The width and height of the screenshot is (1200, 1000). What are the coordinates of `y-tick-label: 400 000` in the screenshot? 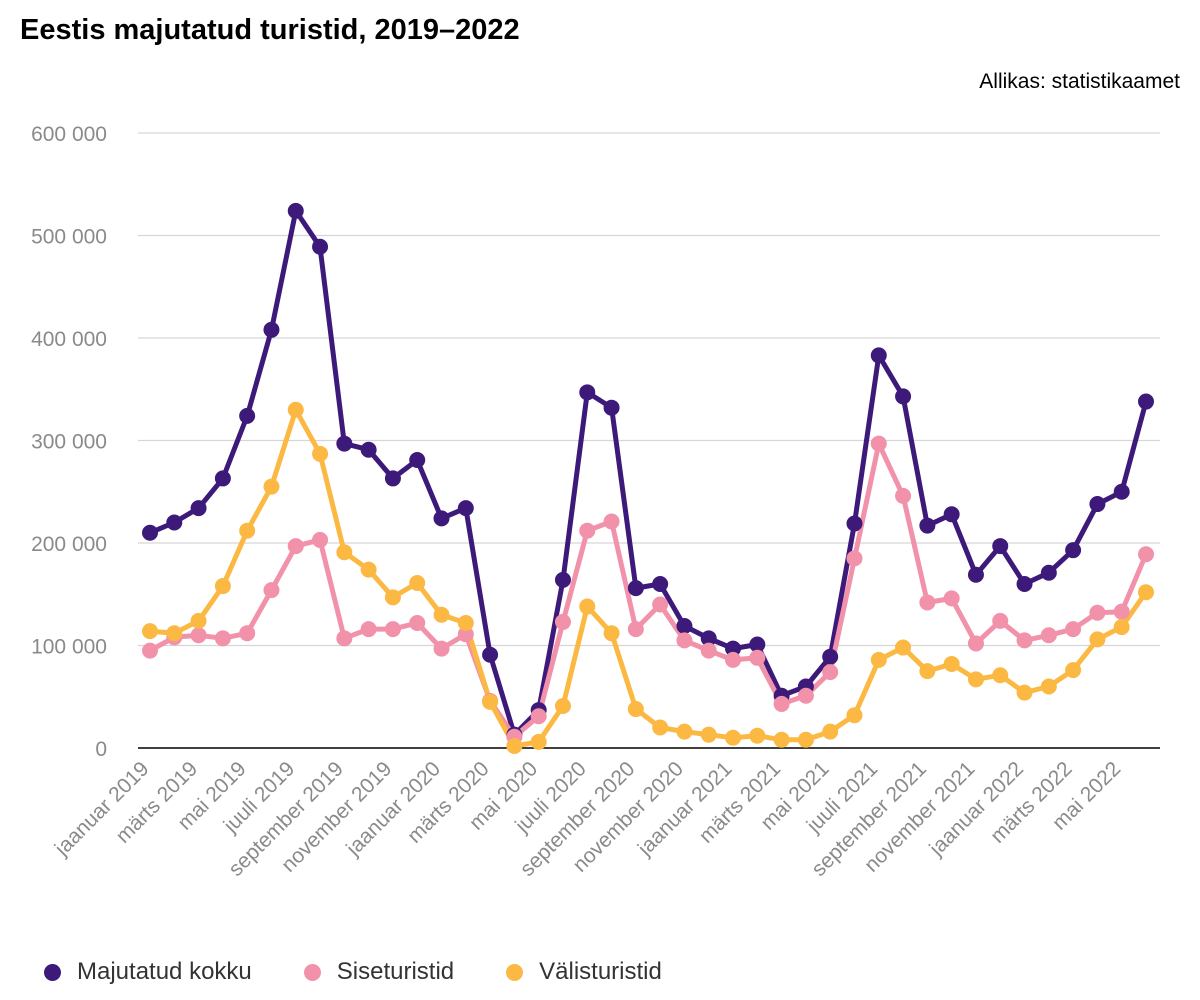 It's located at (69, 339).